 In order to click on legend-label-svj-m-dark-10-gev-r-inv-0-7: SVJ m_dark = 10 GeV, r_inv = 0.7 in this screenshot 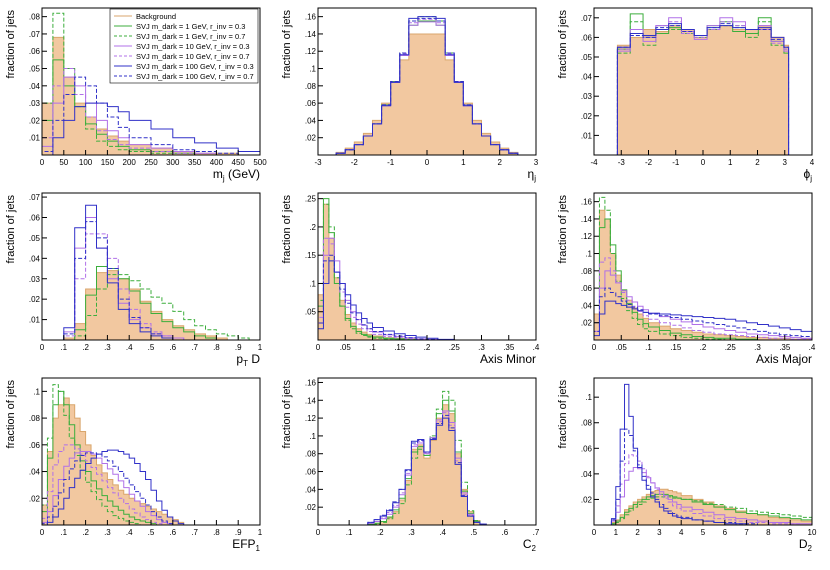, I will do `click(193, 56)`.